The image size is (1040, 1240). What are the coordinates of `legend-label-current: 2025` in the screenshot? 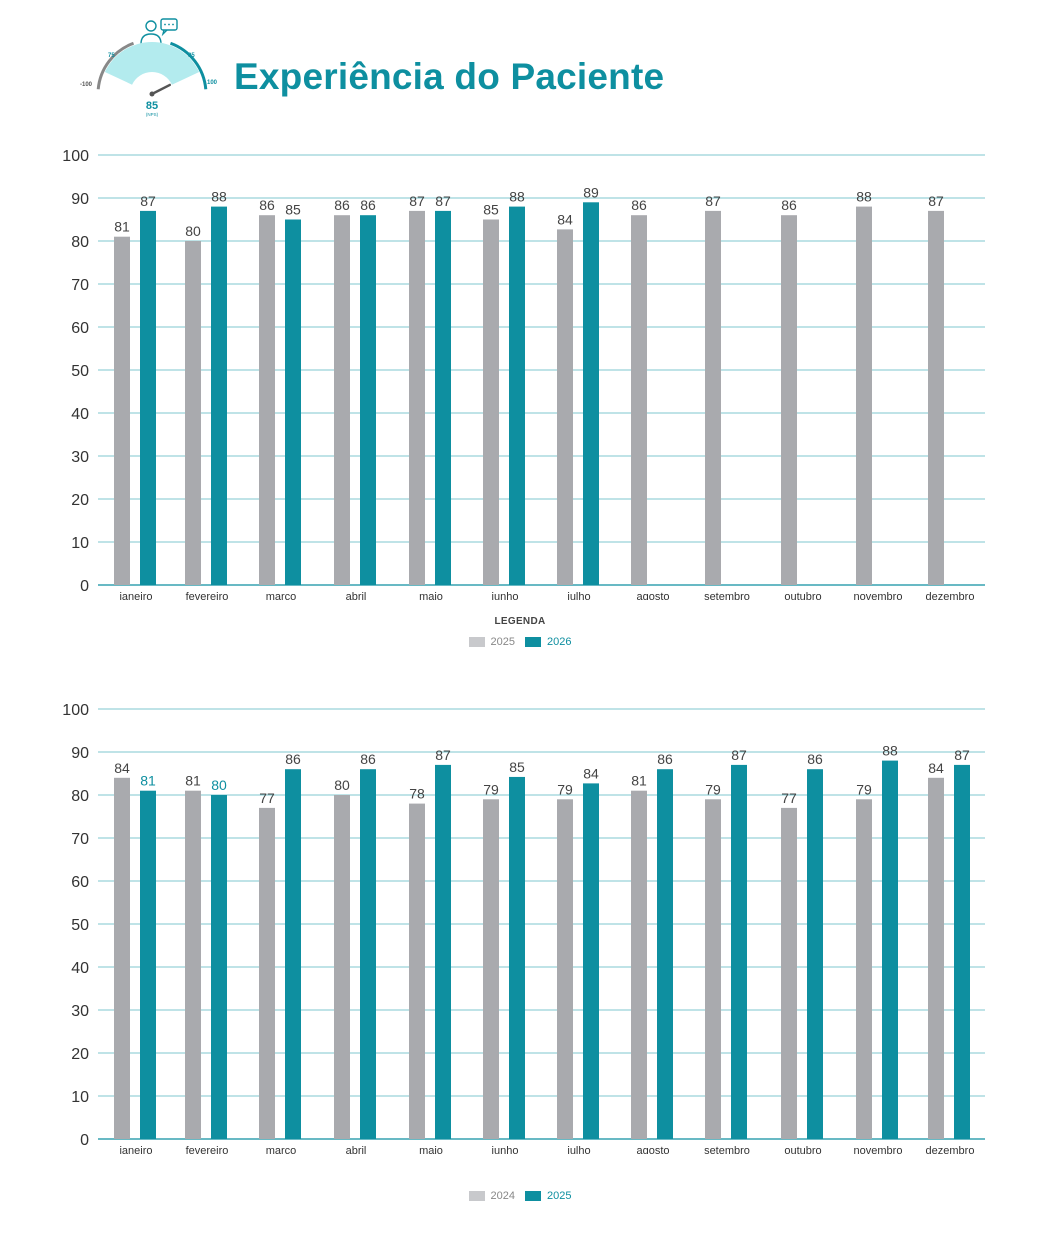 It's located at (559, 1196).